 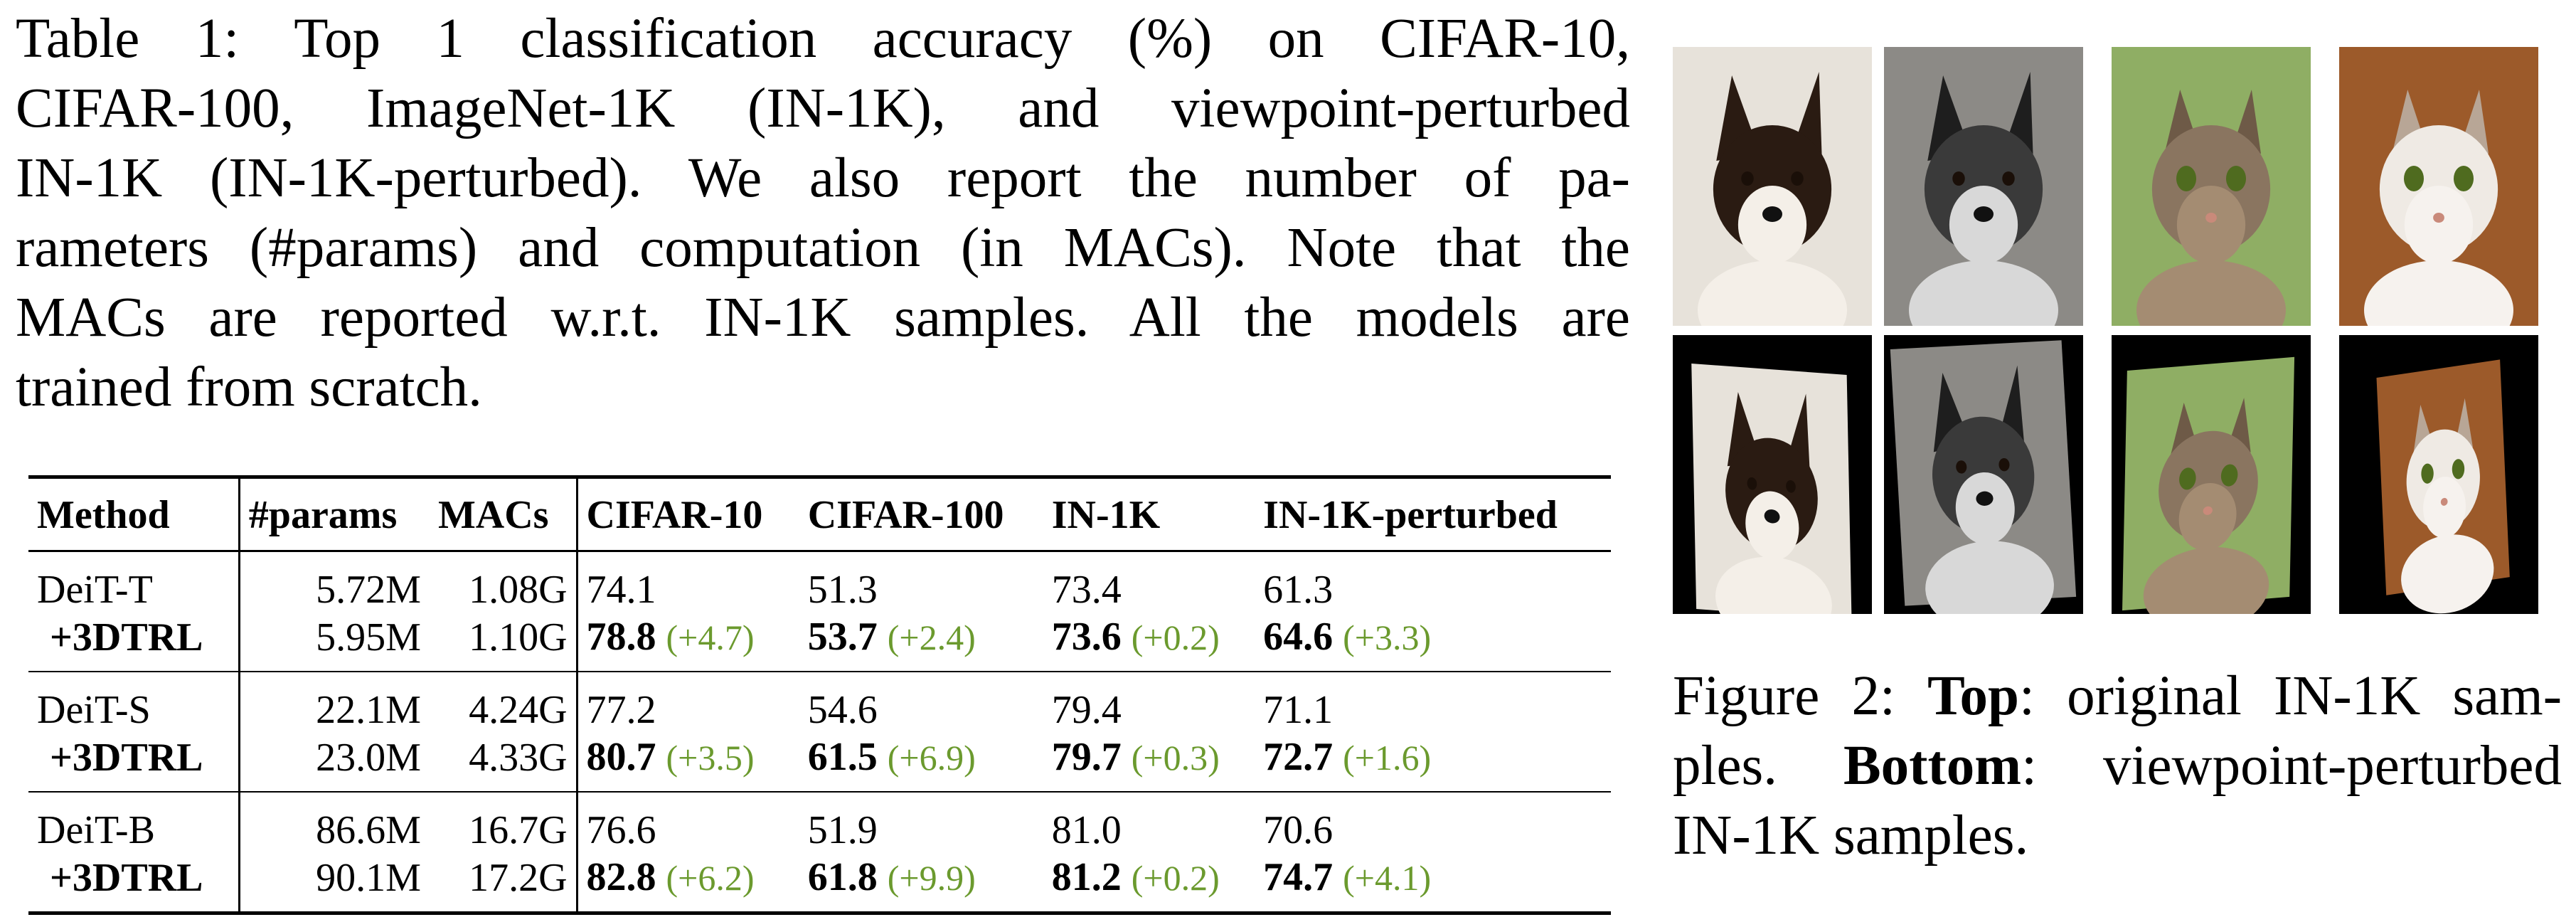 What do you see at coordinates (134, 582) in the screenshot?
I see `cell-method: DeiT-T` at bounding box center [134, 582].